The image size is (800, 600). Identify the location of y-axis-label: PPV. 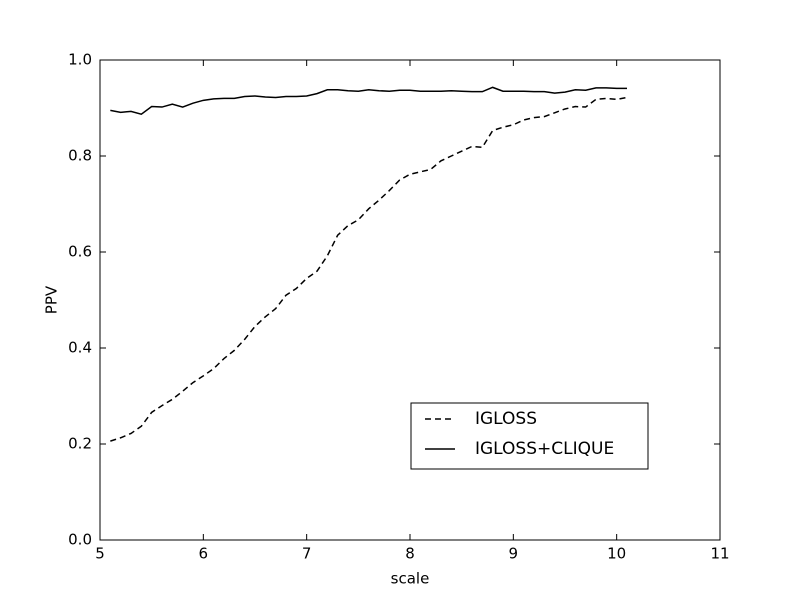
(52, 299).